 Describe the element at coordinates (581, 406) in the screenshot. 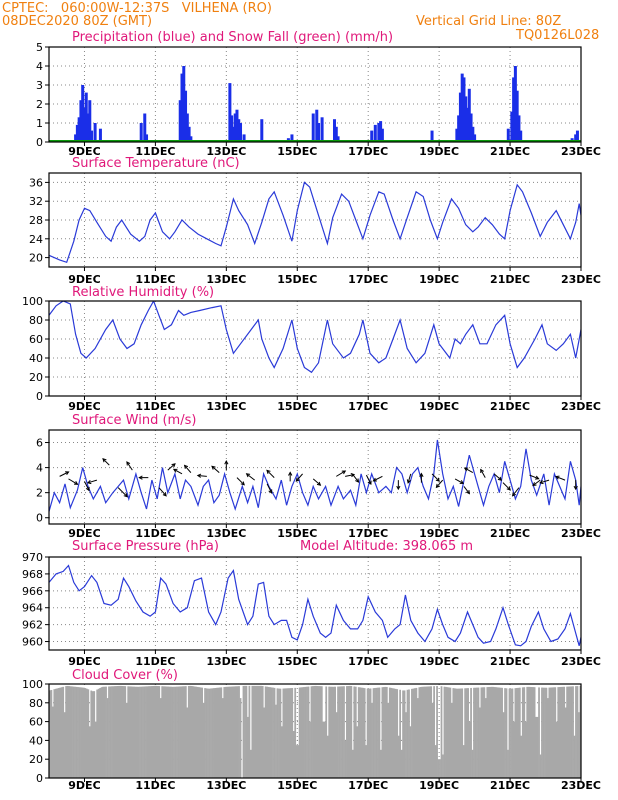

I see `rh-xtick-label: 23DEC` at that location.